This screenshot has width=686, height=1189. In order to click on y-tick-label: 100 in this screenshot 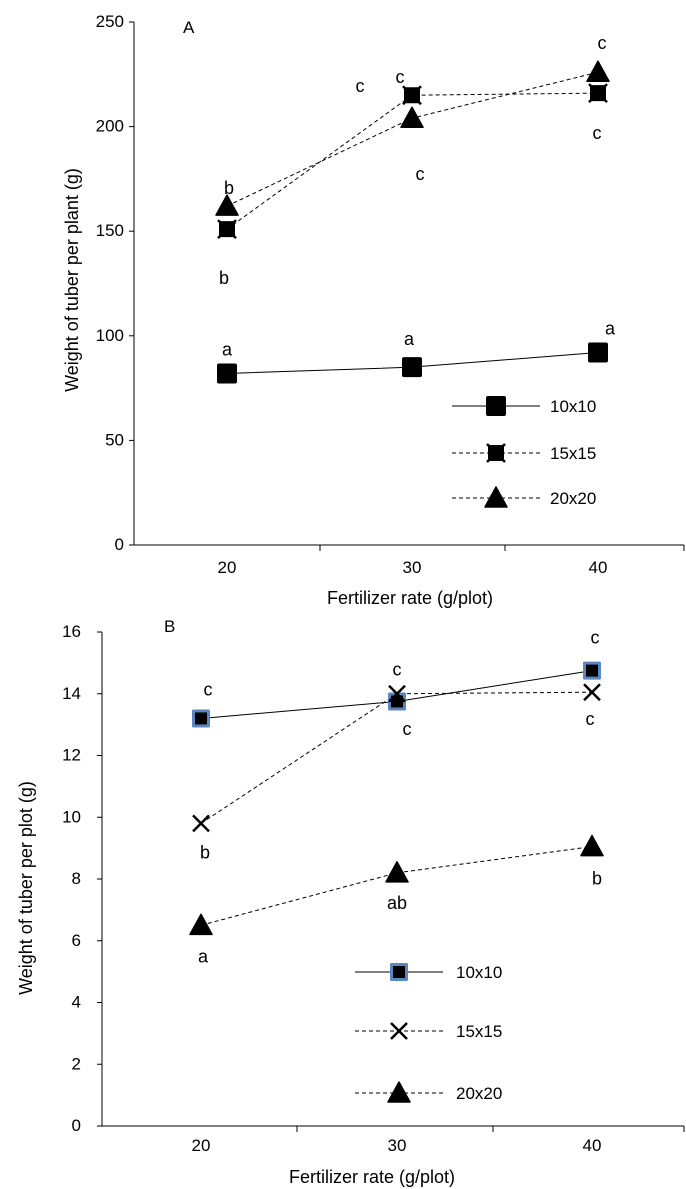, I will do `click(110, 335)`.